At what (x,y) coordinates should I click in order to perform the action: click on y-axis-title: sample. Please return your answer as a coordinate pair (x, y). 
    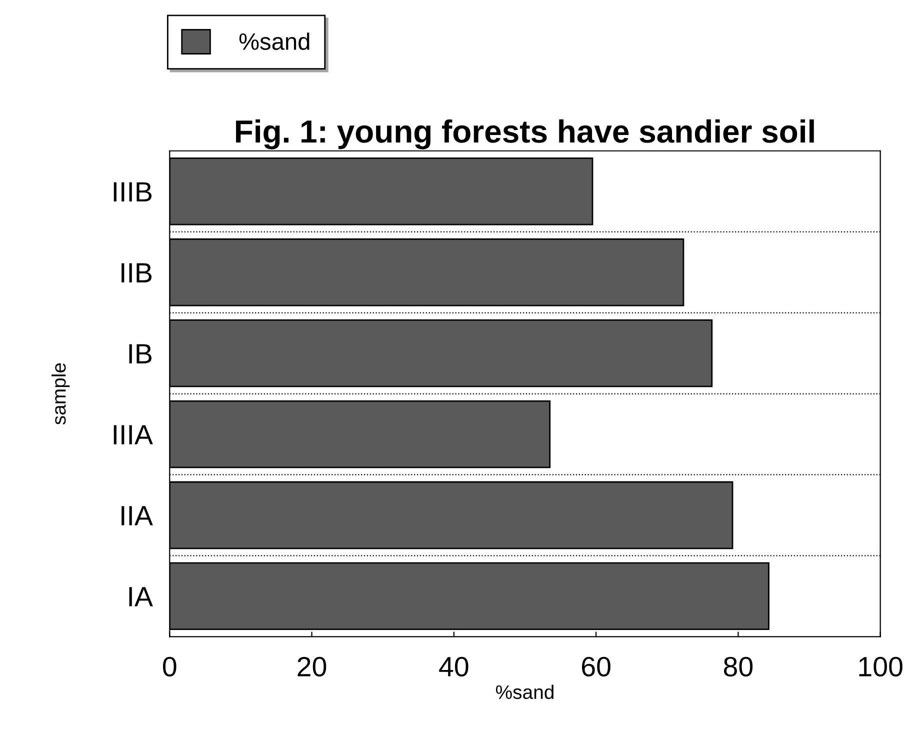
    Looking at the image, I should click on (61, 394).